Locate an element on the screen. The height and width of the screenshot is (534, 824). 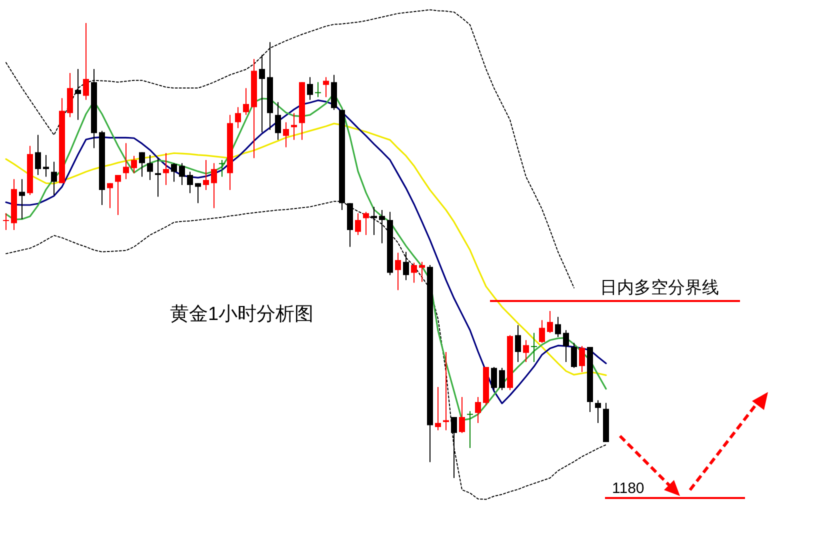
text: 黄金1小时分析图 is located at coordinates (242, 314).